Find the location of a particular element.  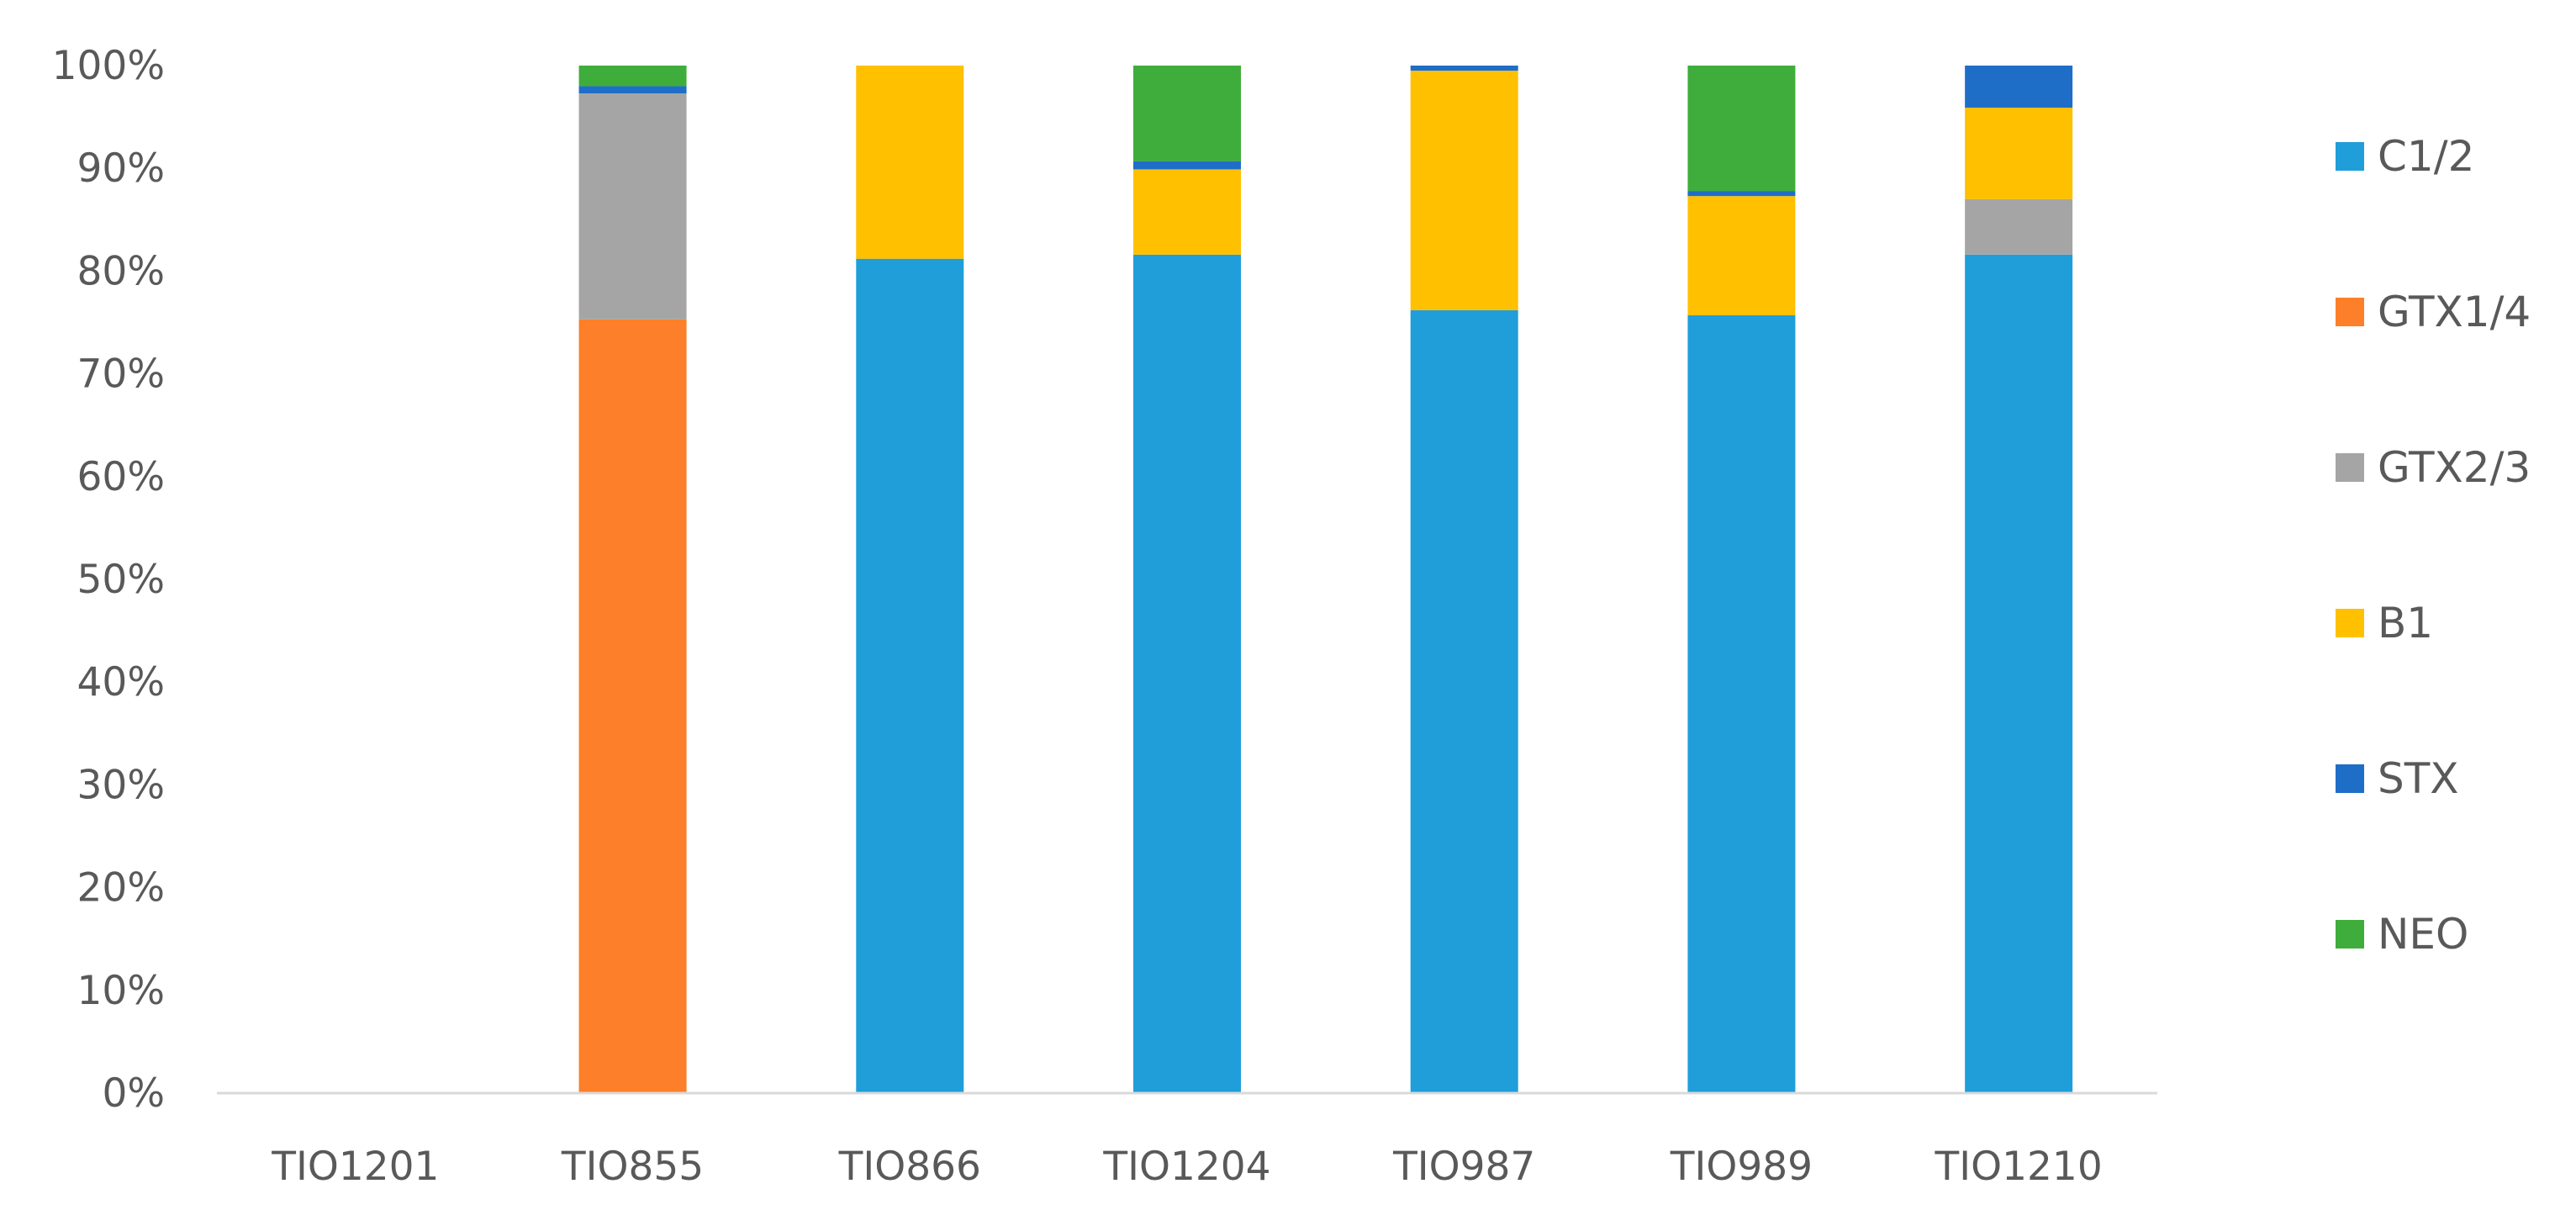

y-tick-label: 50% is located at coordinates (121, 580).